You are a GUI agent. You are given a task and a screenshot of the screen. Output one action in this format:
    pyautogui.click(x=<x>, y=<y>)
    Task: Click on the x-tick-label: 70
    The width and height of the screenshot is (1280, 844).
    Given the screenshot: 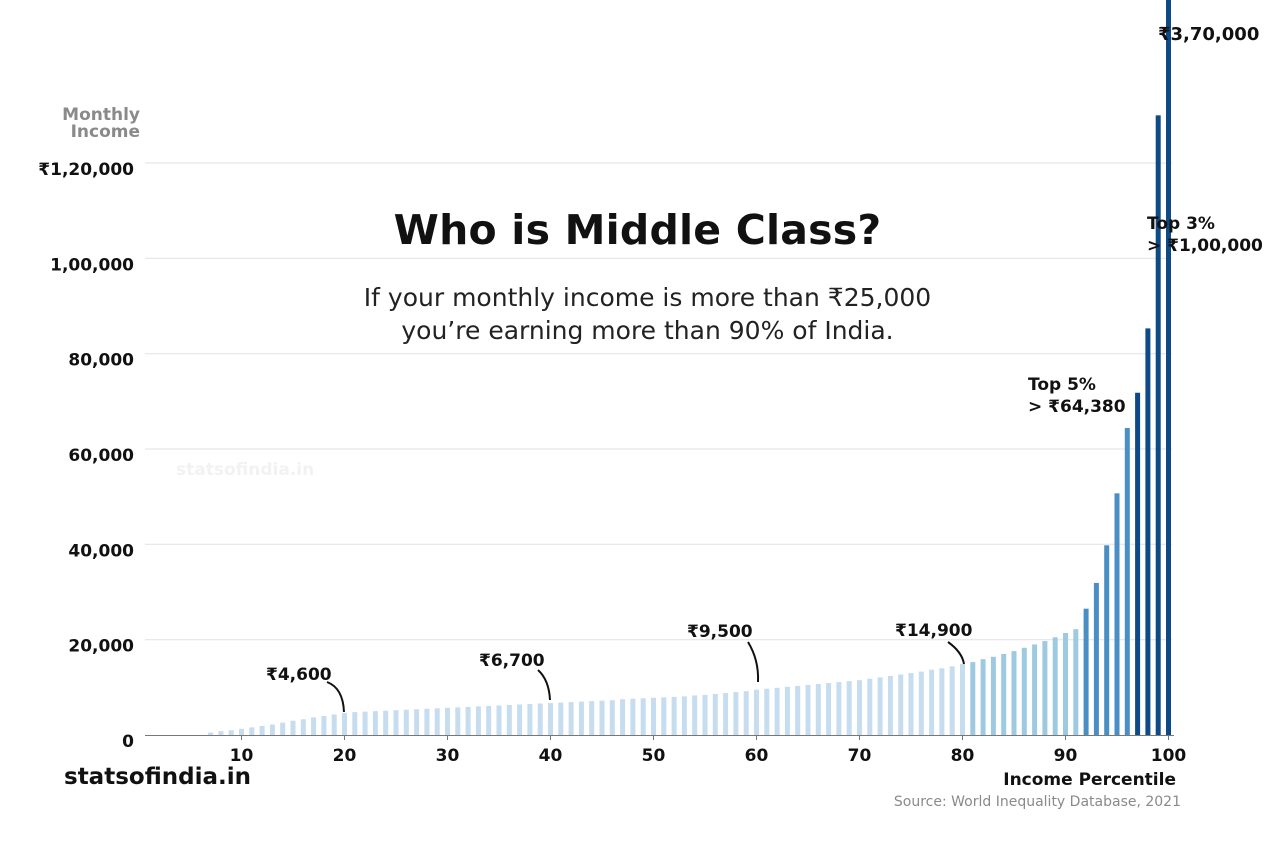 What is the action you would take?
    pyautogui.click(x=860, y=756)
    